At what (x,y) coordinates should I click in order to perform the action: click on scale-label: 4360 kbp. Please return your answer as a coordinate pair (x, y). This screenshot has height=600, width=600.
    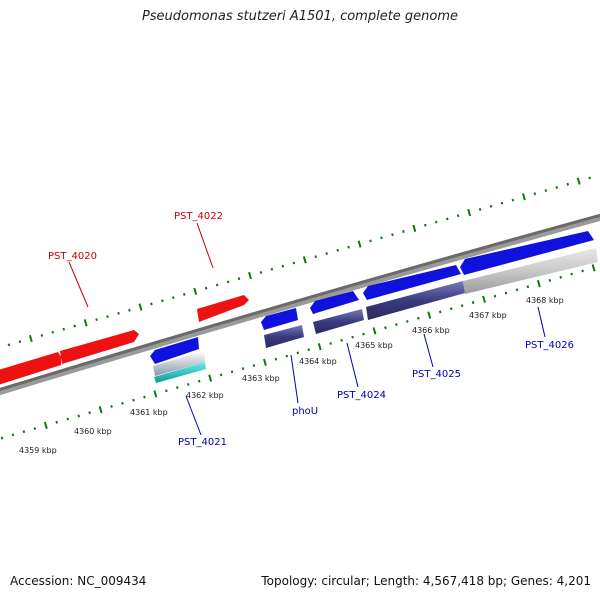
    Looking at the image, I should click on (93, 431).